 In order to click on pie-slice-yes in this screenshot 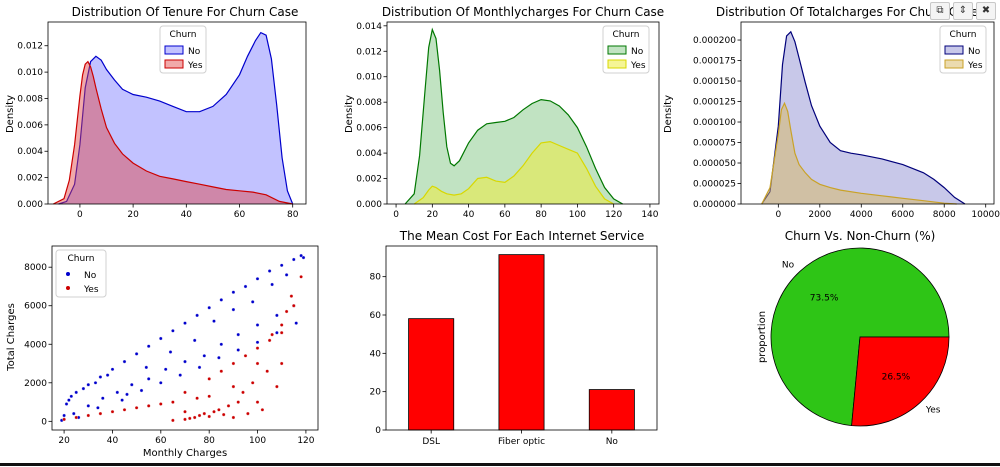, I will do `click(900, 381)`.